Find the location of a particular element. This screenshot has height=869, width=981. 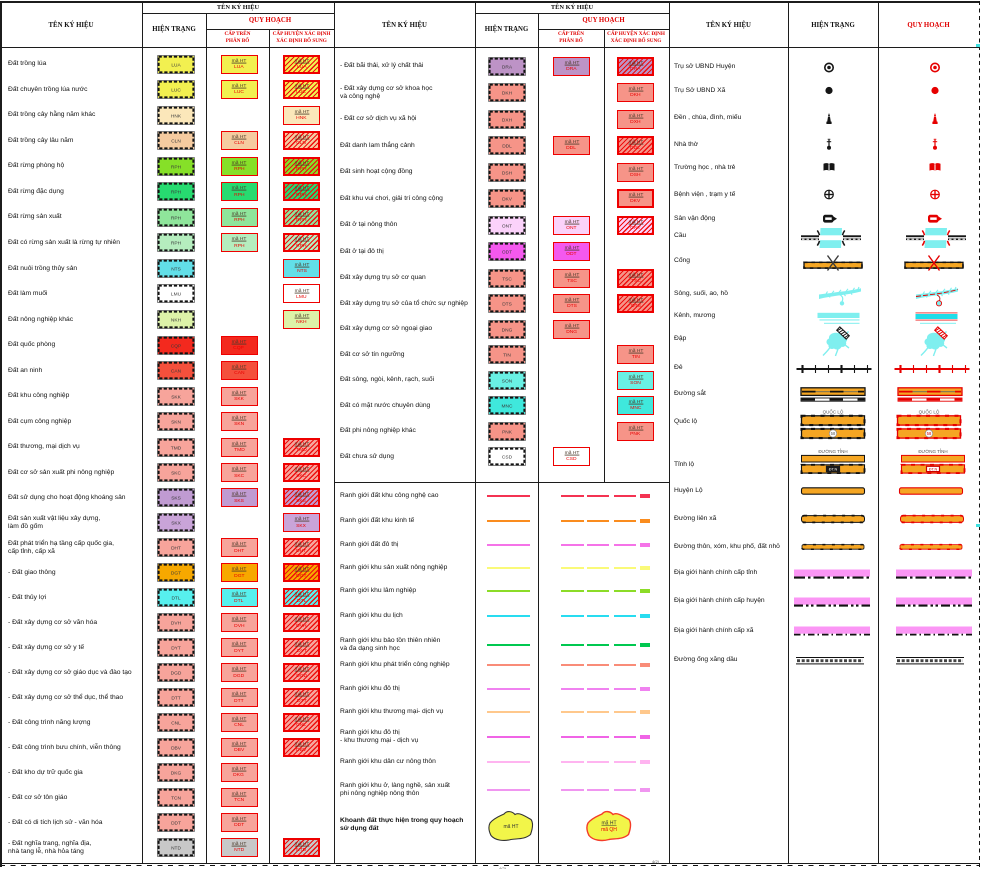

svg-text: DGT is located at coordinates (176, 574).